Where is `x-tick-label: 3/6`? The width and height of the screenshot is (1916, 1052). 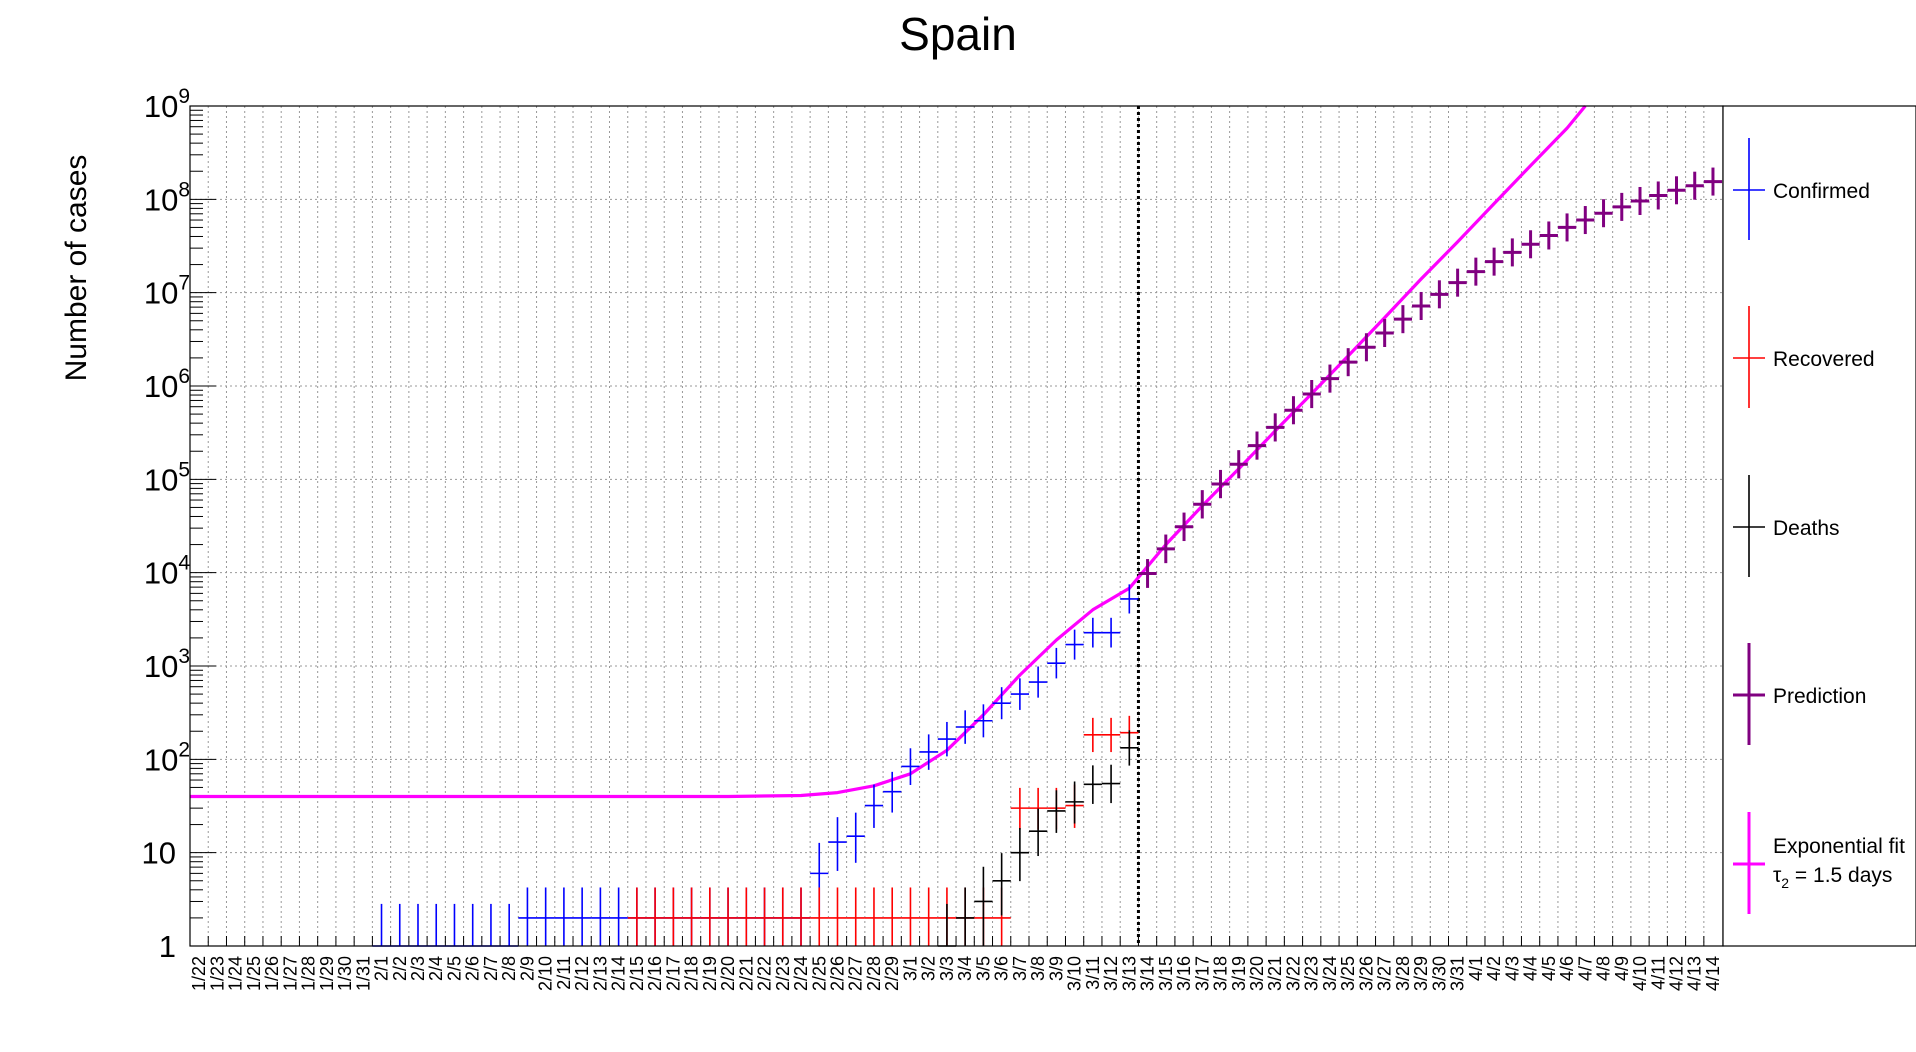
x-tick-label: 3/6 is located at coordinates (1002, 968).